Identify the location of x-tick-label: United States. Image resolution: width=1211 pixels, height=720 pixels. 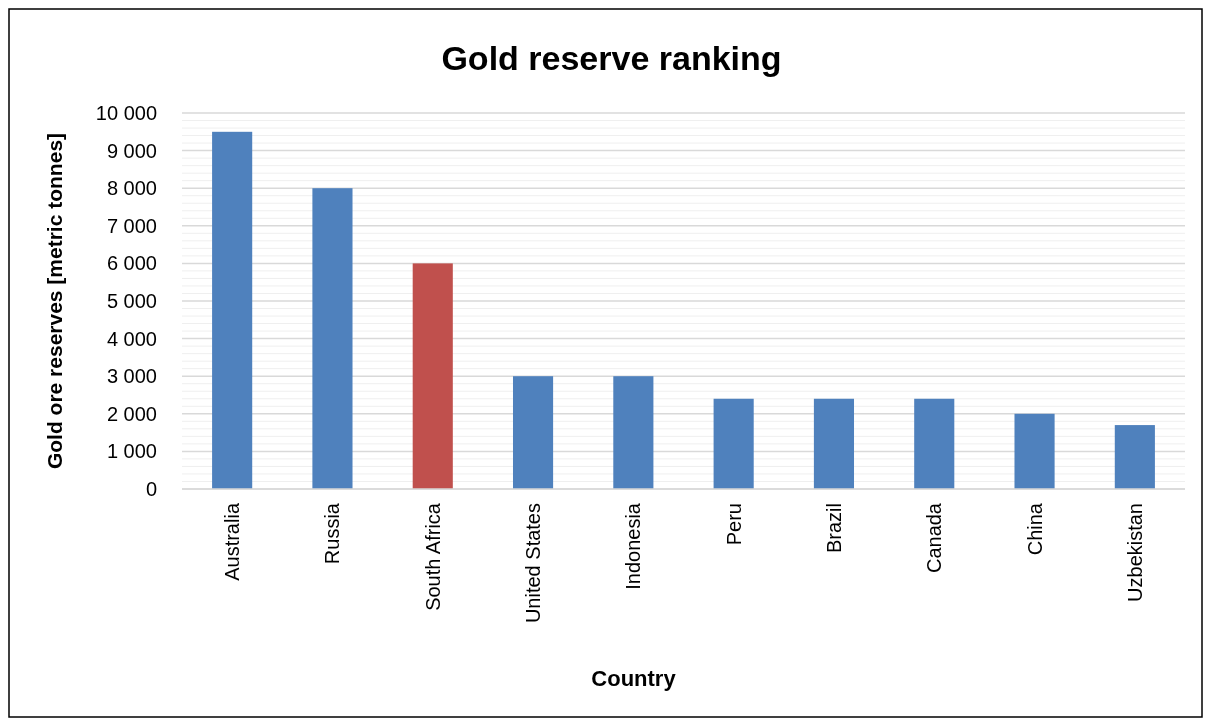
(533, 563).